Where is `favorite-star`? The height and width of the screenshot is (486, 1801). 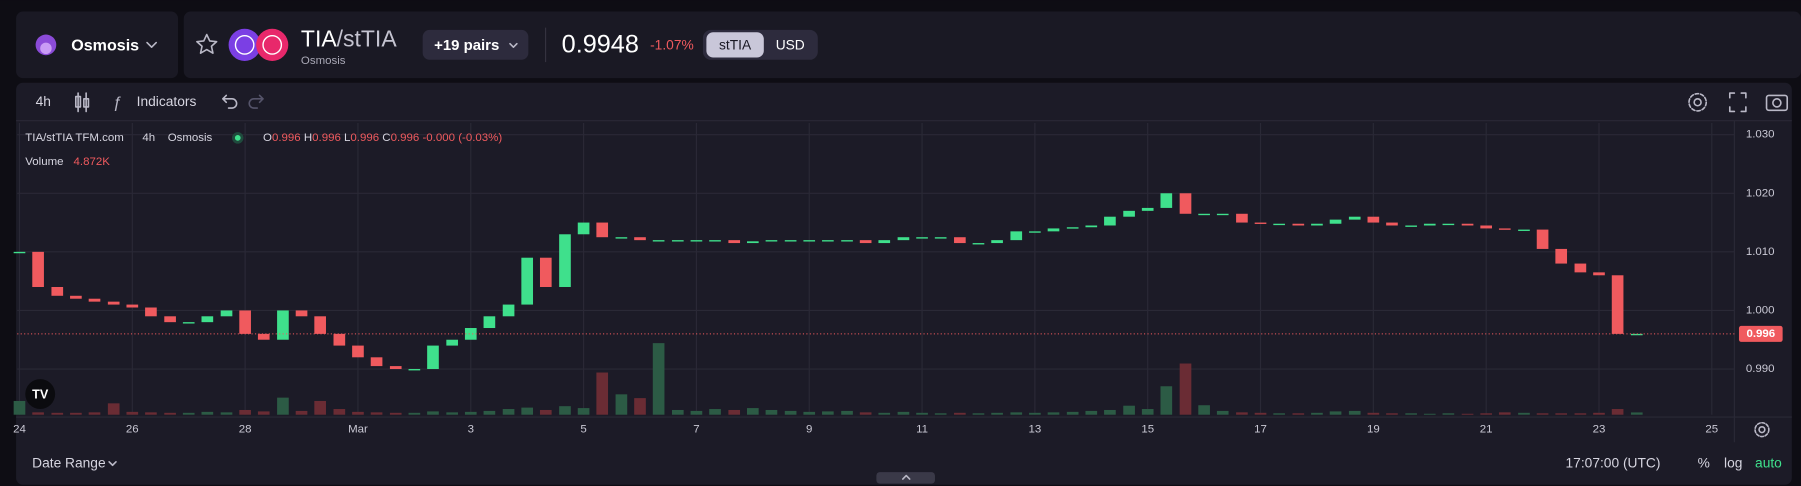
favorite-star is located at coordinates (207, 43).